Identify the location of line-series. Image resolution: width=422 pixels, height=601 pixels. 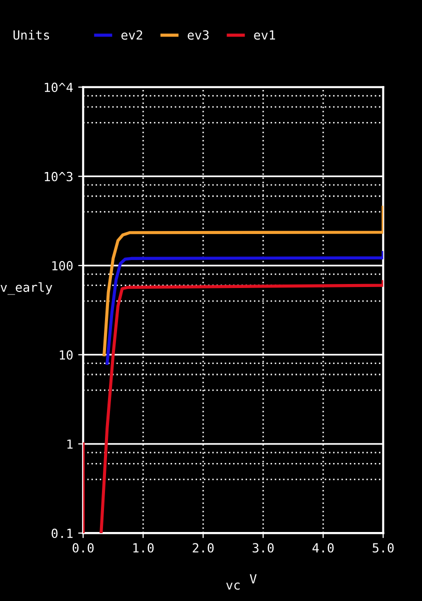
(245, 307).